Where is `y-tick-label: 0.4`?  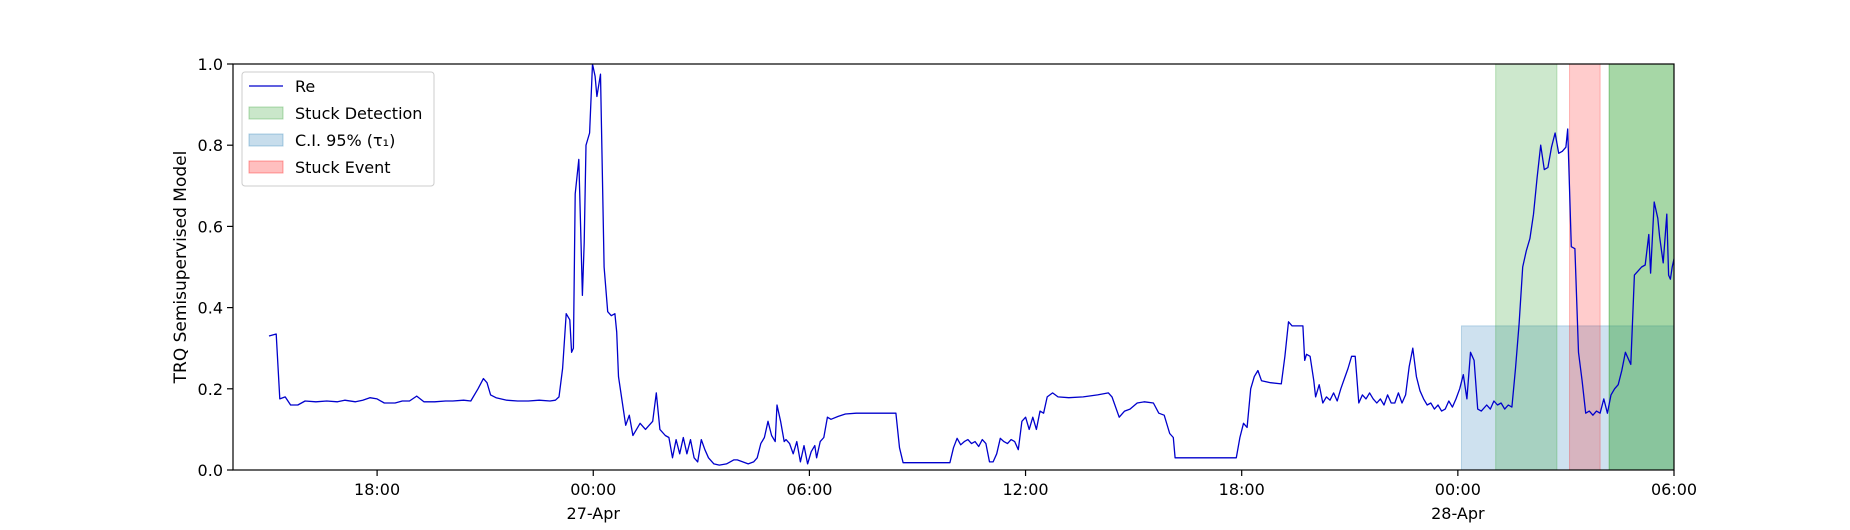 y-tick-label: 0.4 is located at coordinates (210, 308).